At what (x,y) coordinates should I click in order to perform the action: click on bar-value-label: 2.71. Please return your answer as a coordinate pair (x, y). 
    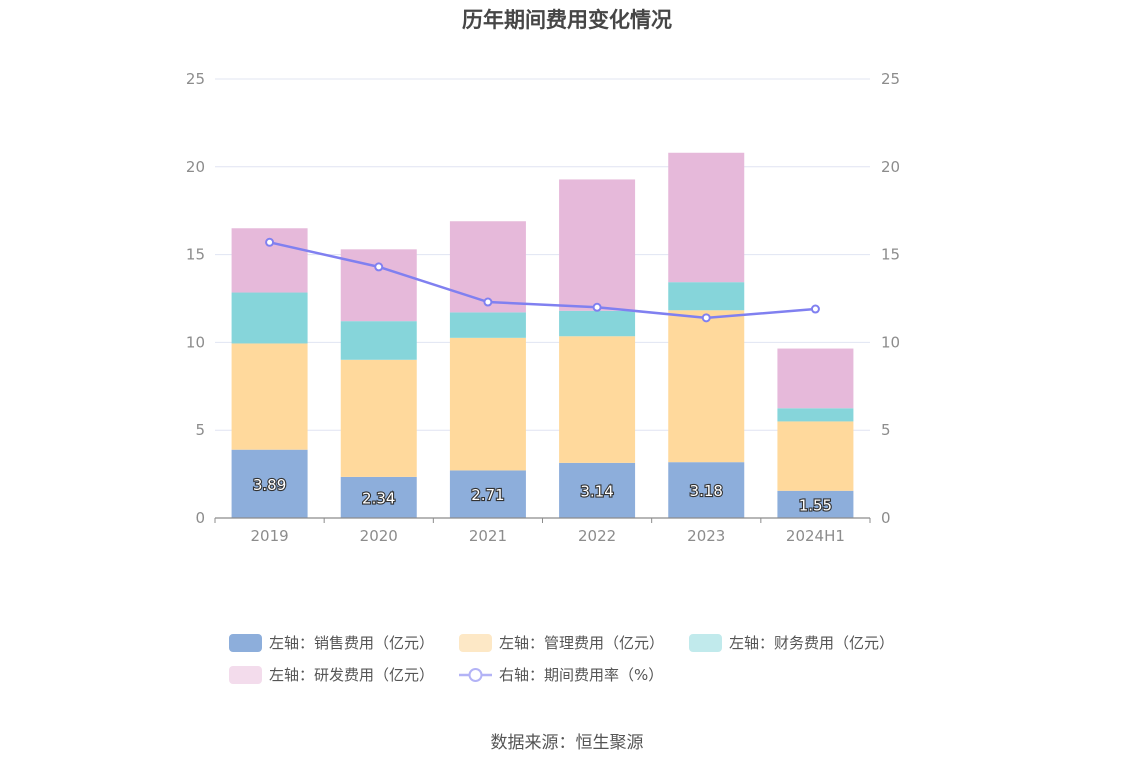
    Looking at the image, I should click on (487, 495).